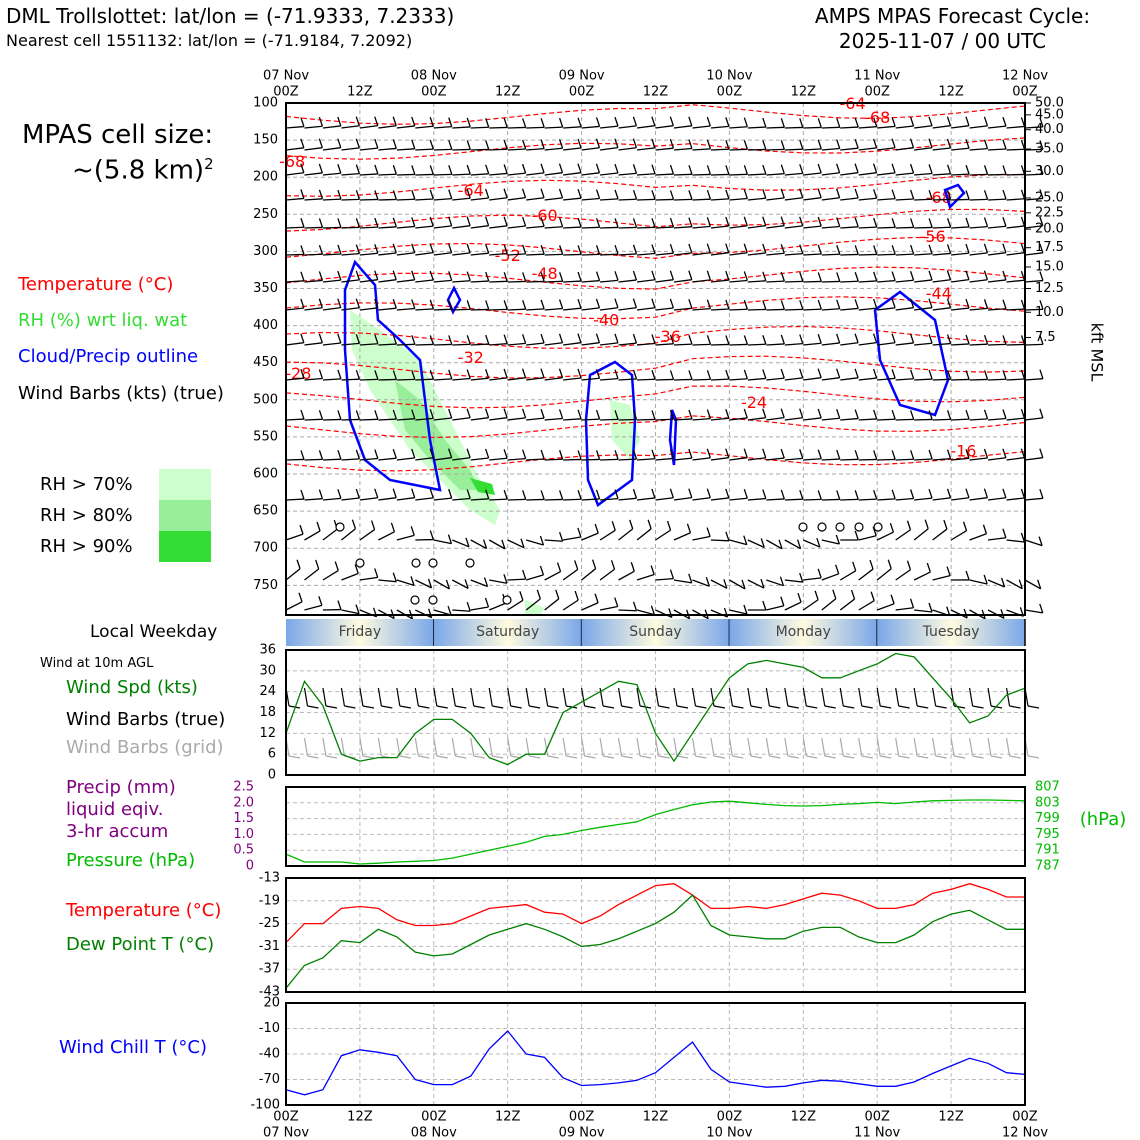 The height and width of the screenshot is (1140, 1140). What do you see at coordinates (269, 969) in the screenshot?
I see `temp-tick-label: -37` at bounding box center [269, 969].